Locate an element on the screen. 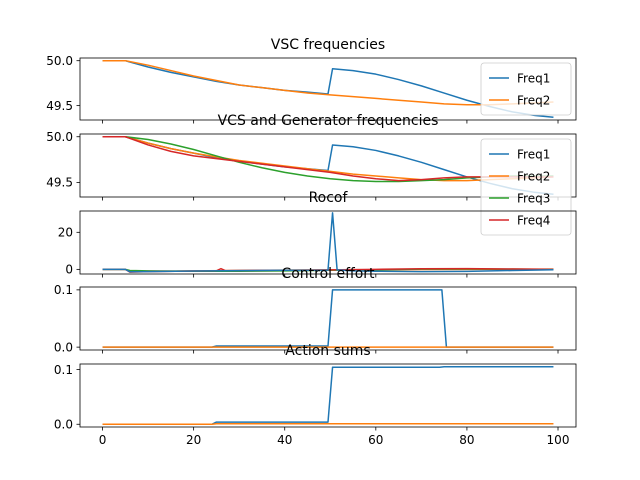  subplot-3: 0 20 Rocof is located at coordinates (317, 234).